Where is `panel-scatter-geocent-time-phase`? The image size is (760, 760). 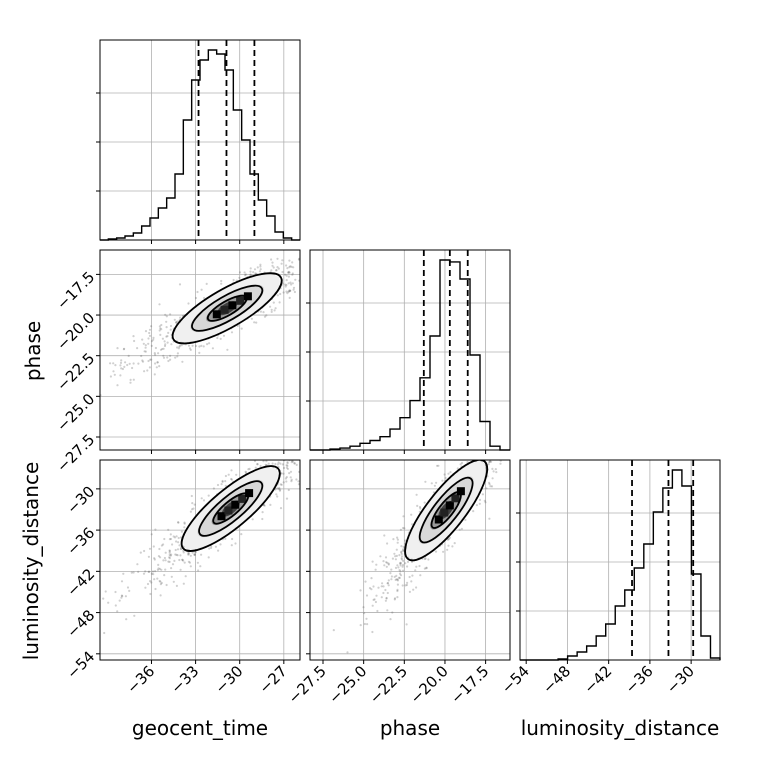 panel-scatter-geocent-time-phase is located at coordinates (205, 347).